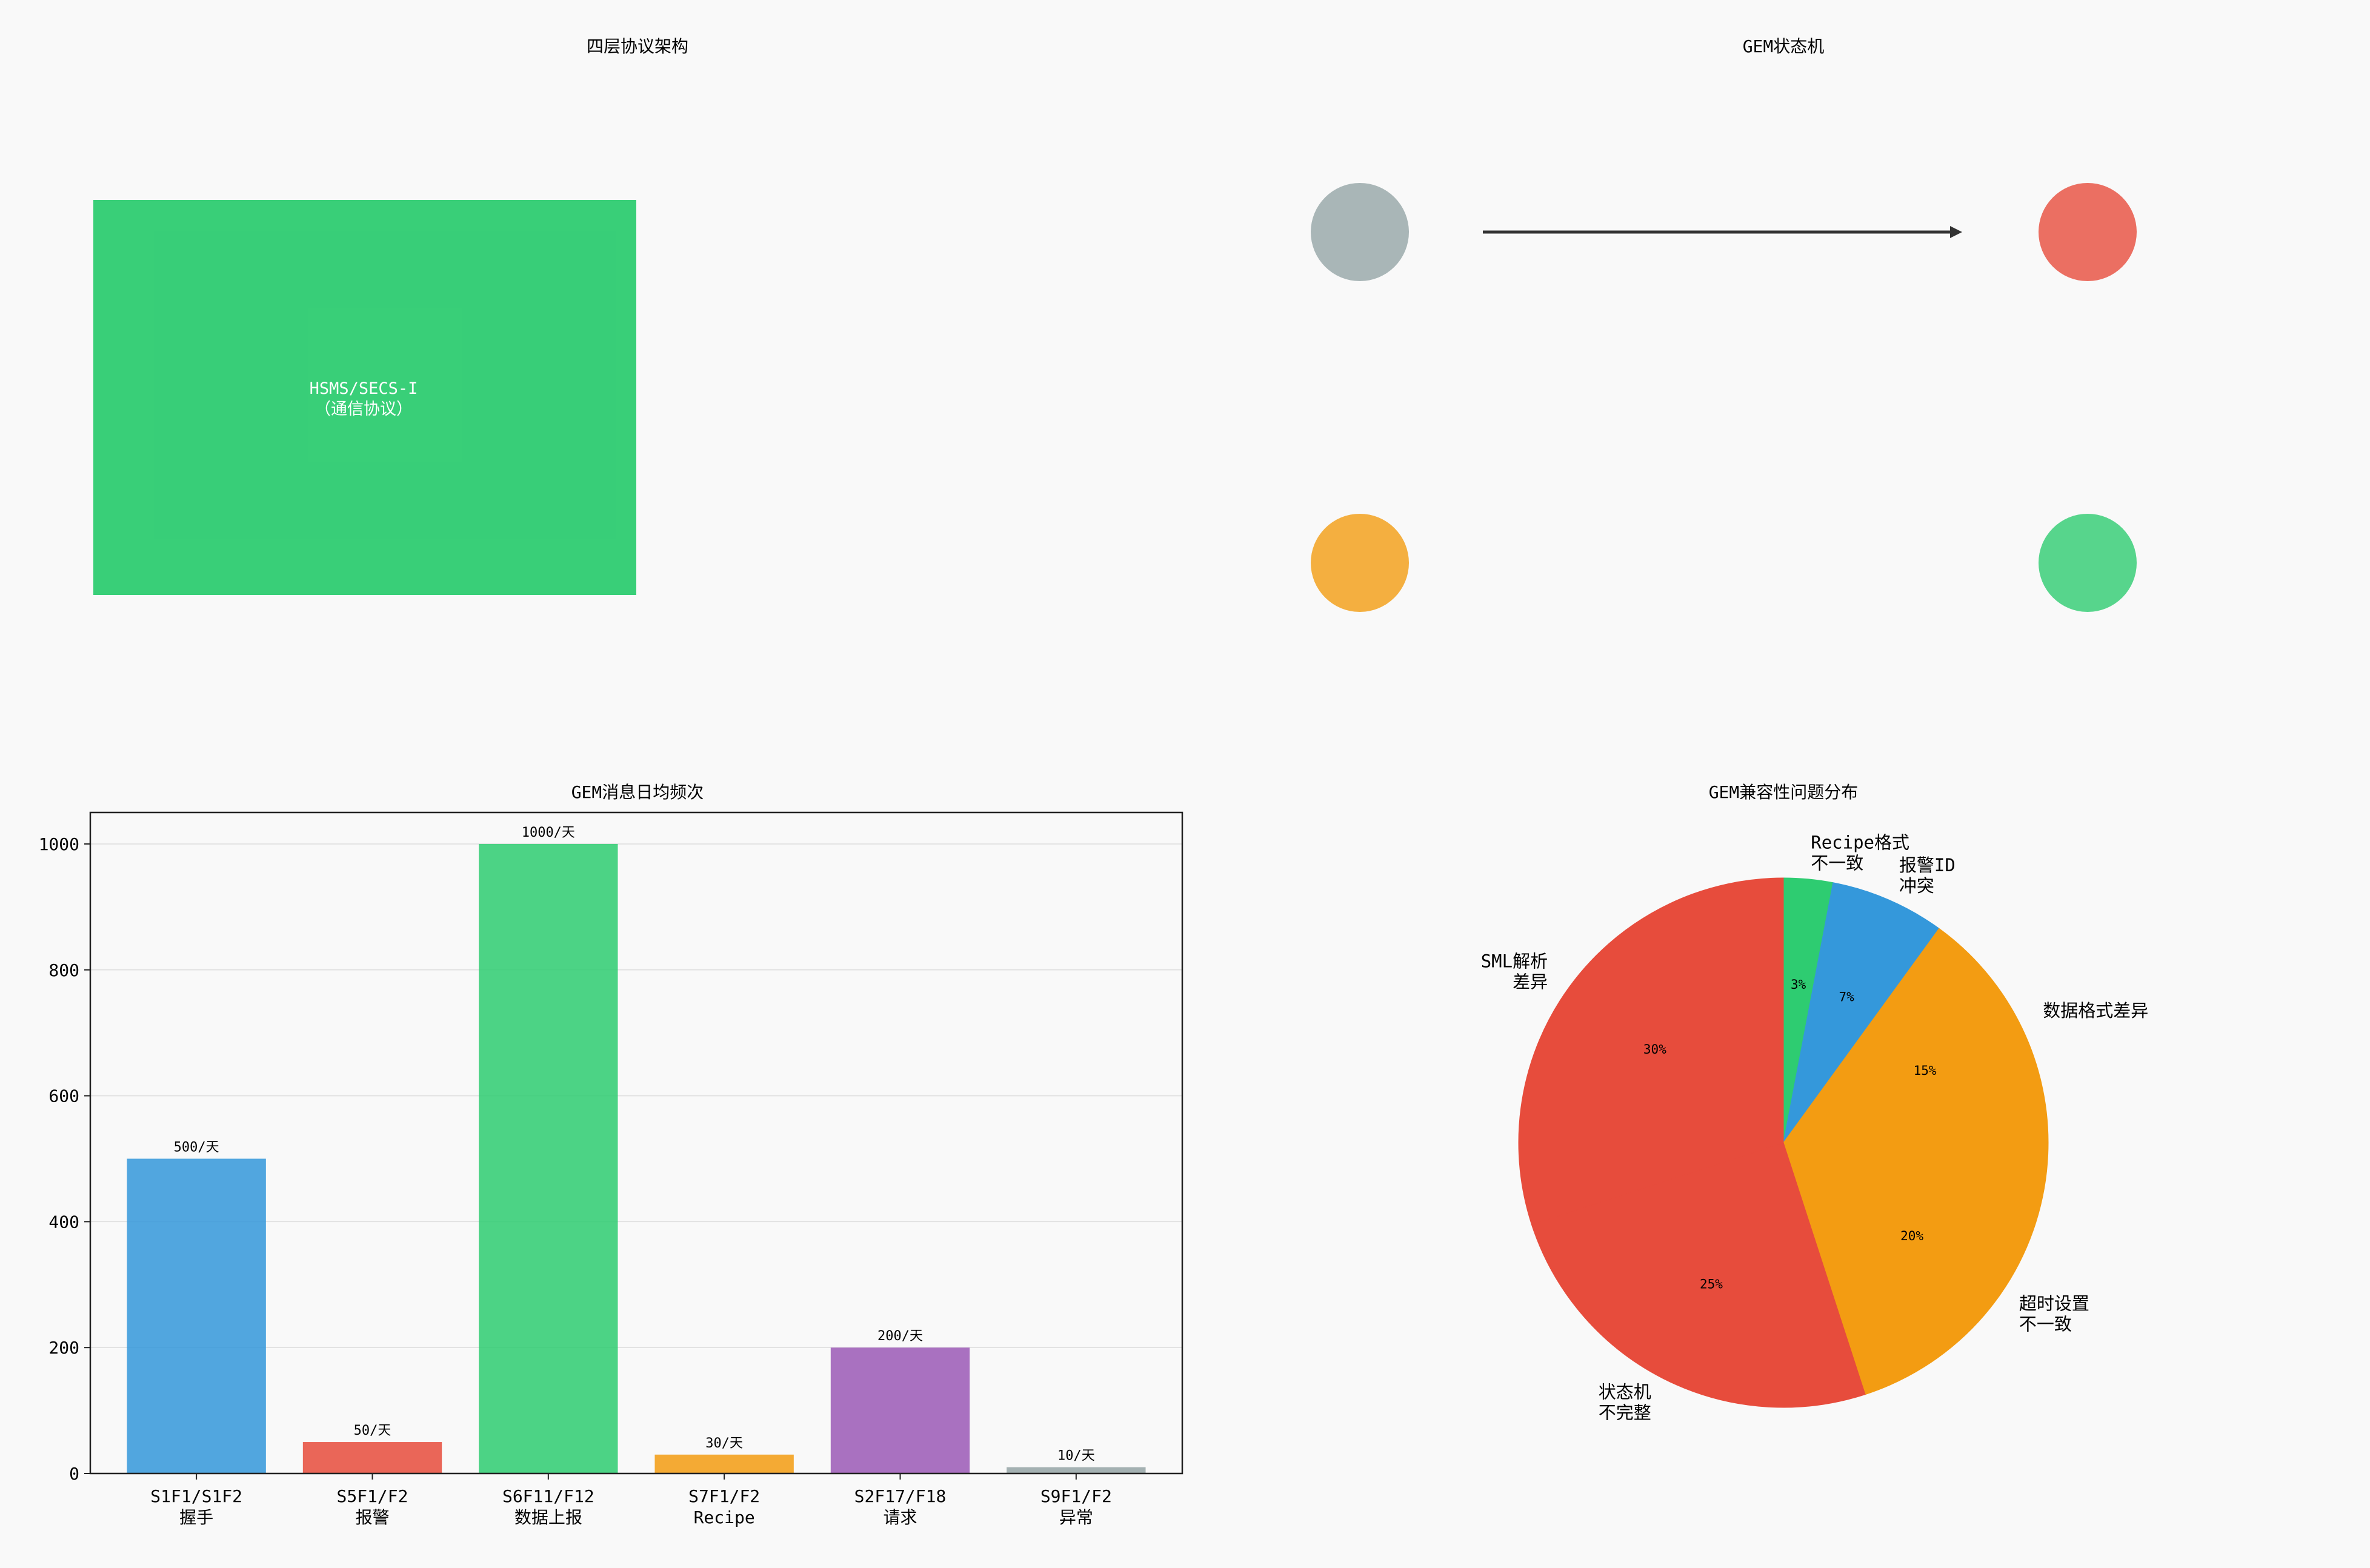  Describe the element at coordinates (63, 1348) in the screenshot. I see `y-tick-label: 200` at that location.